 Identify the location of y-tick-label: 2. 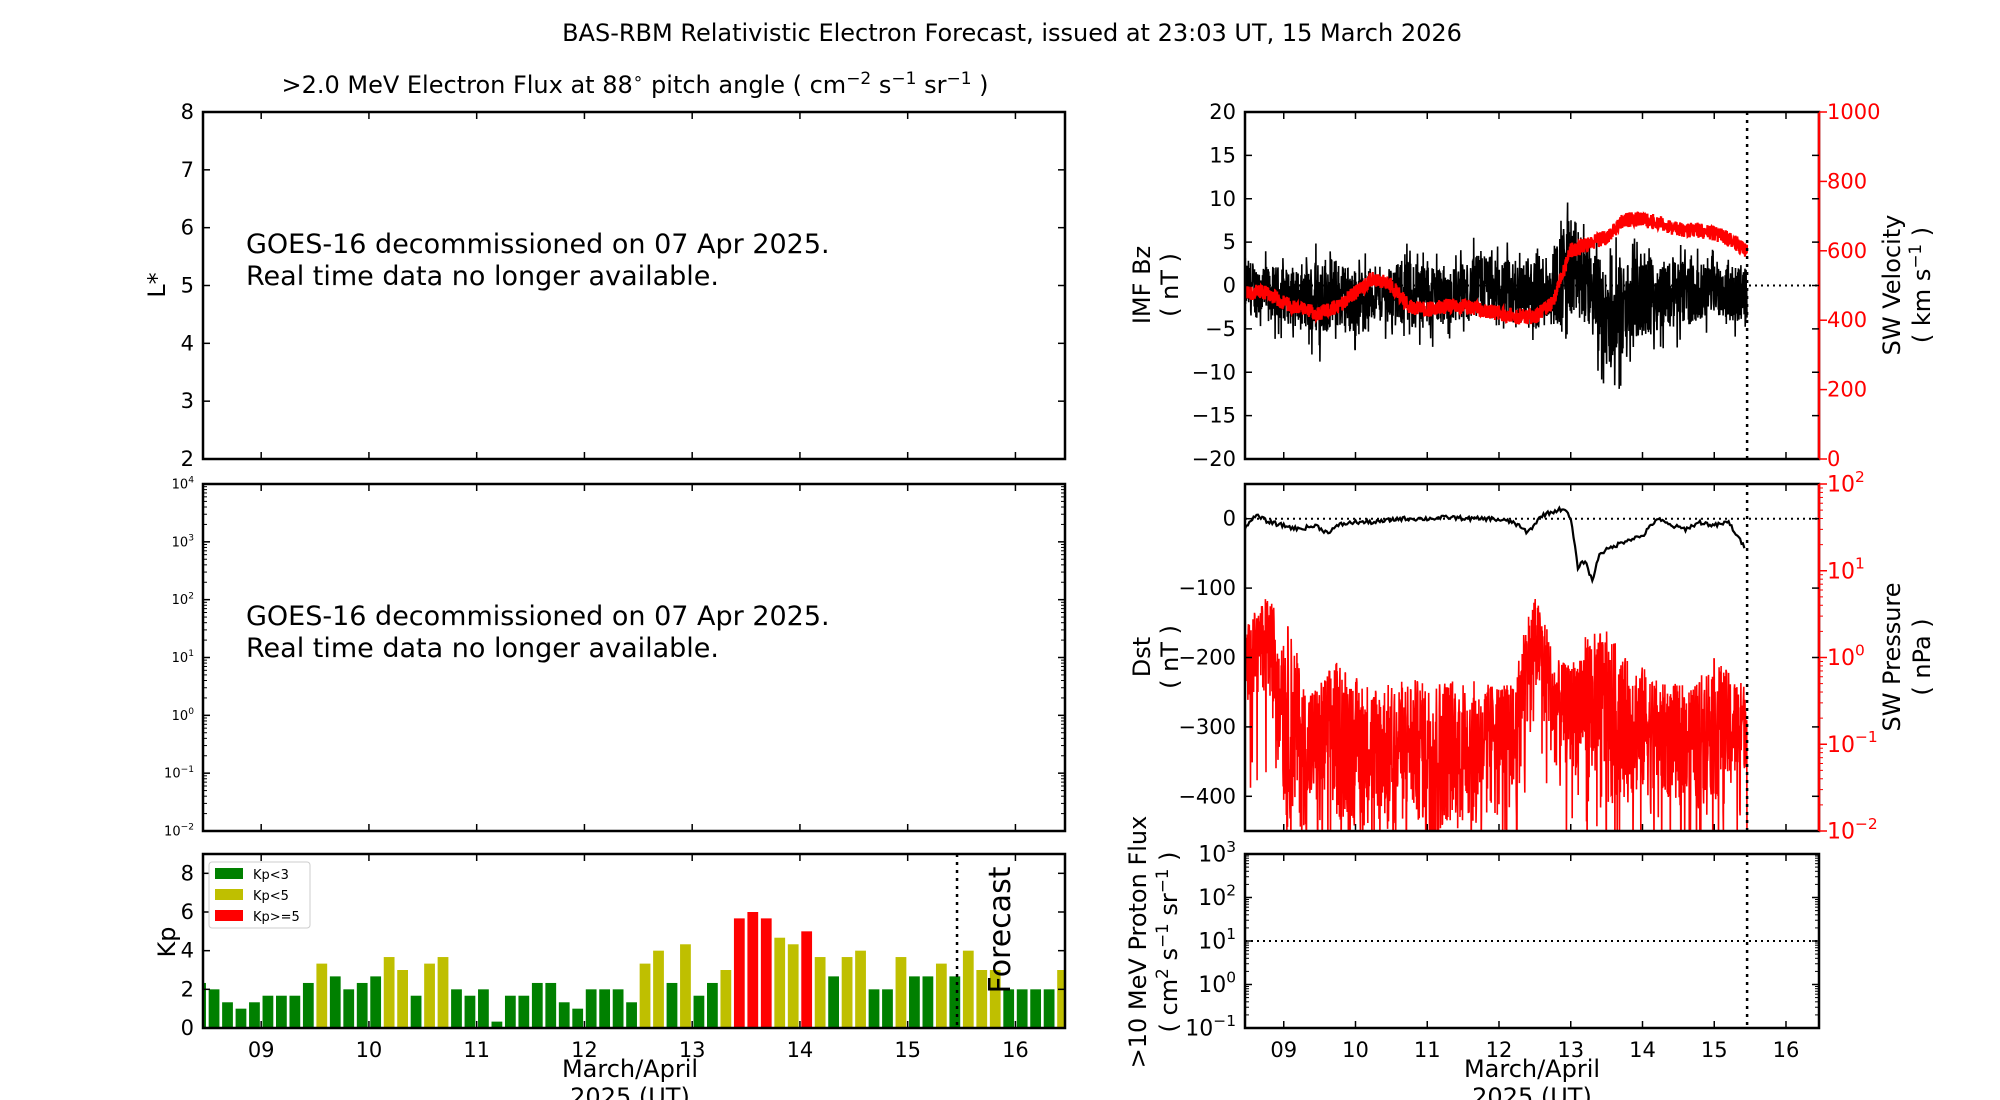
(187, 989).